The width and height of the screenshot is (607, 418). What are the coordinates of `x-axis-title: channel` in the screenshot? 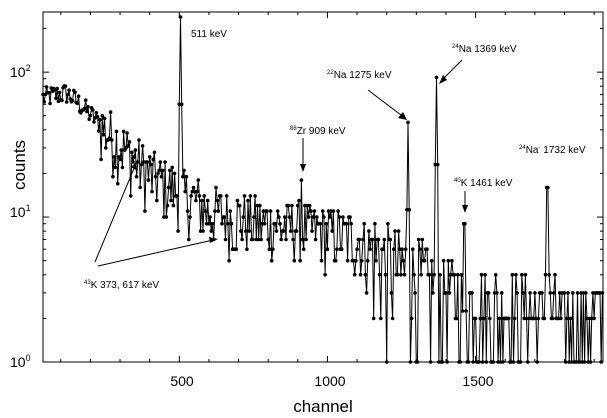 It's located at (323, 406).